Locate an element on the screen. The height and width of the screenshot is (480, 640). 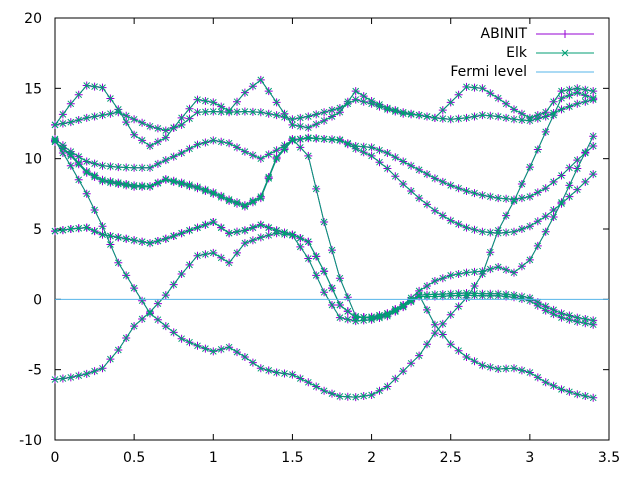
legend-fermi-label: Fermi level is located at coordinates (488, 71).